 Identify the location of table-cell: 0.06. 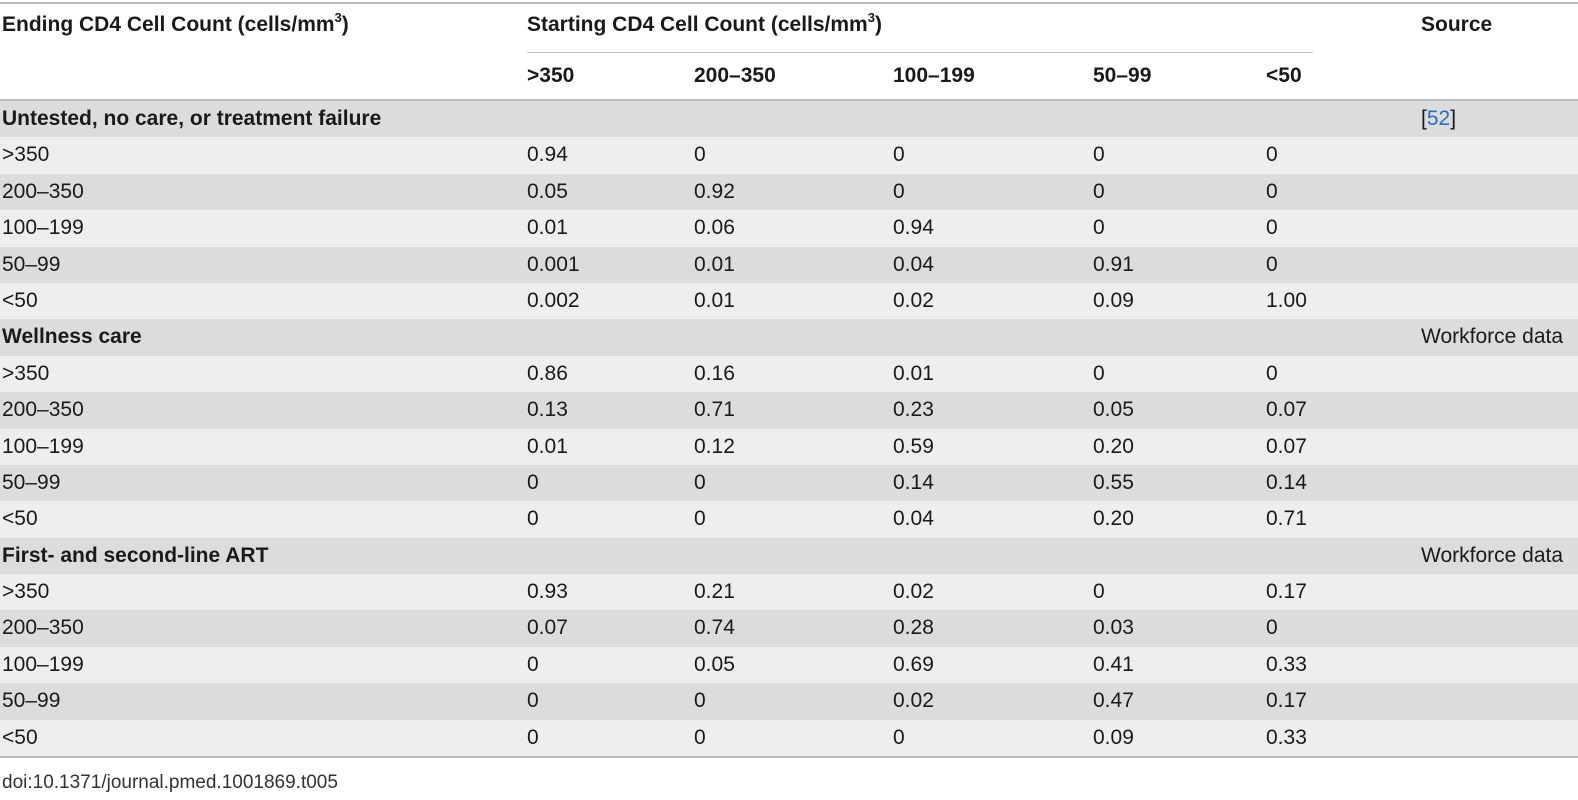
(714, 228).